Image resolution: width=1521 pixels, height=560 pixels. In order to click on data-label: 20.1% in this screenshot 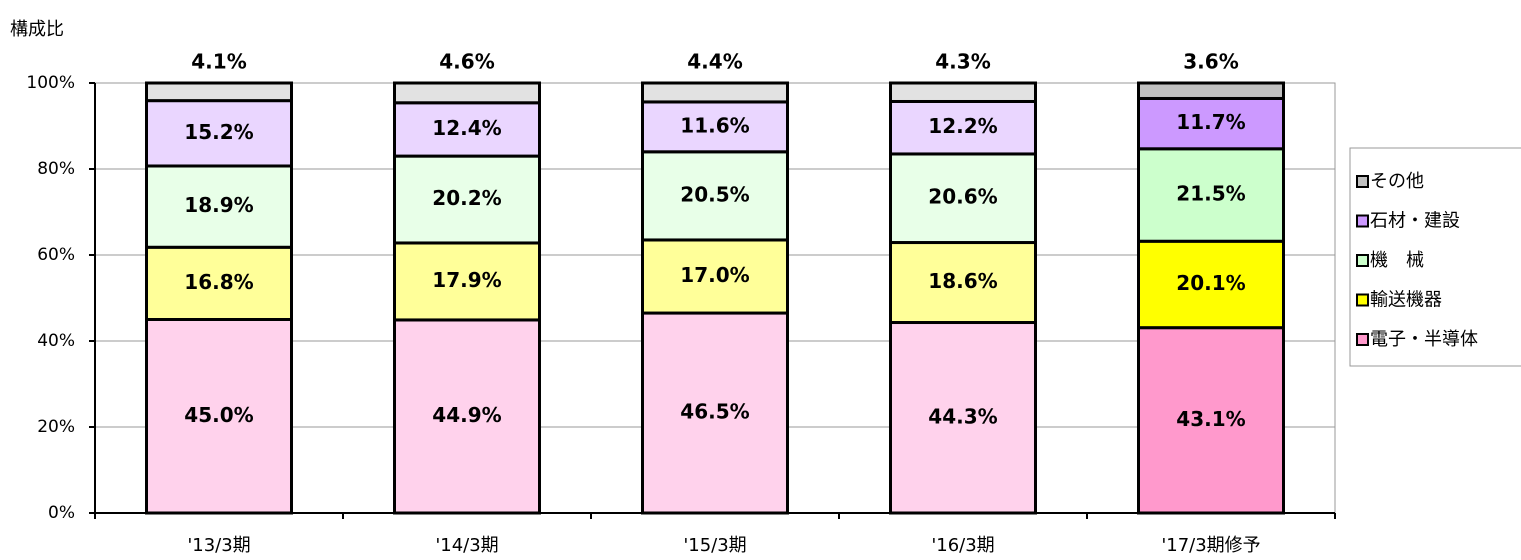, I will do `click(1210, 283)`.